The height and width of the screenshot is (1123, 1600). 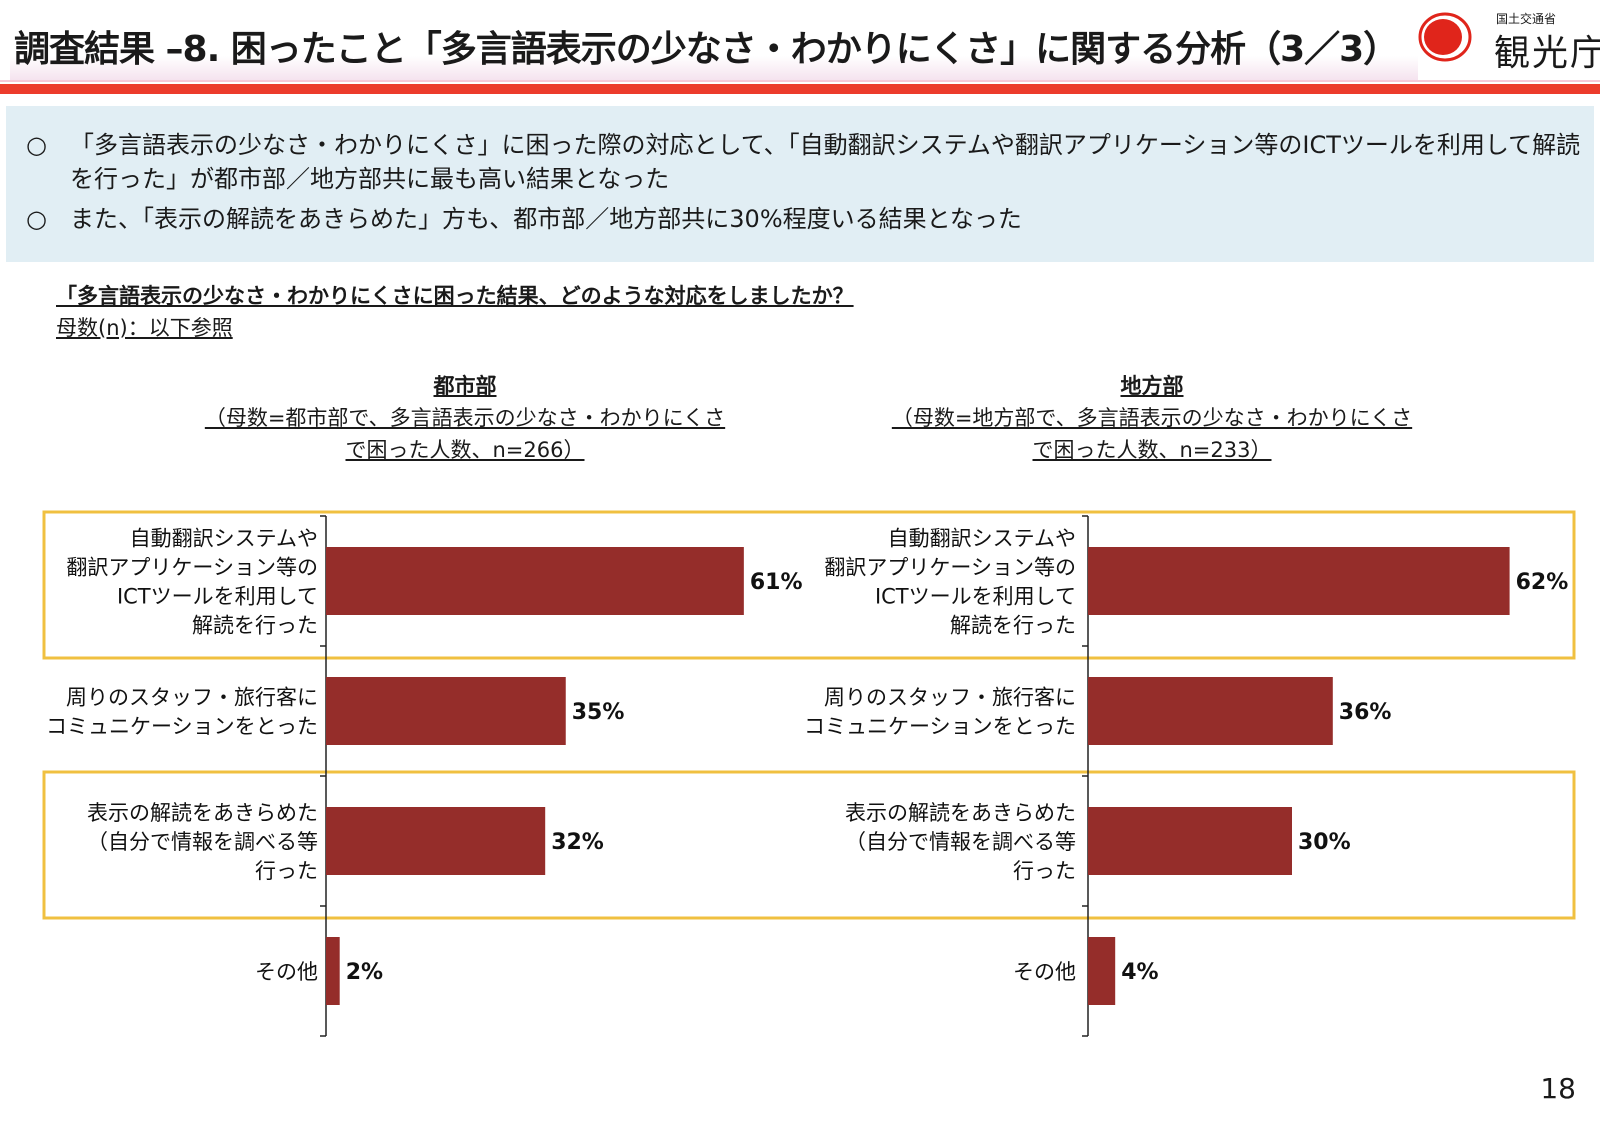 What do you see at coordinates (1365, 712) in the screenshot?
I see `bar-value-label: 36%` at bounding box center [1365, 712].